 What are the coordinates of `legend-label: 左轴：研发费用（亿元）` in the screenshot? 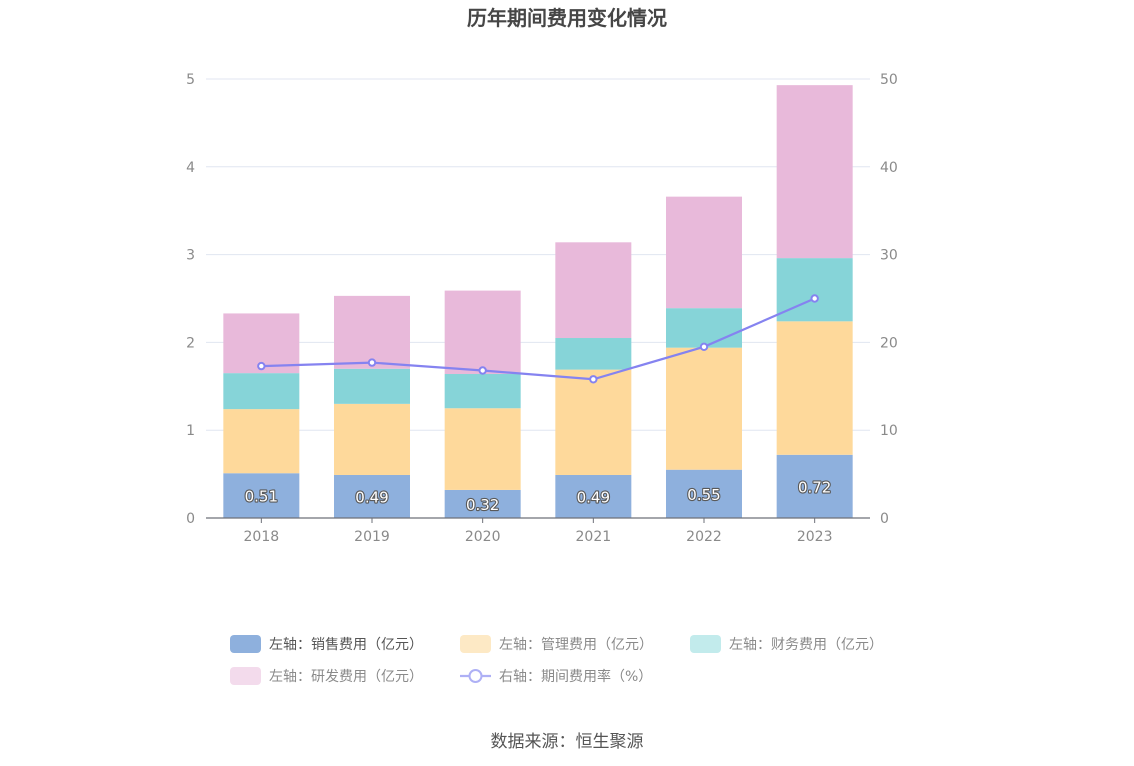 It's located at (346, 677).